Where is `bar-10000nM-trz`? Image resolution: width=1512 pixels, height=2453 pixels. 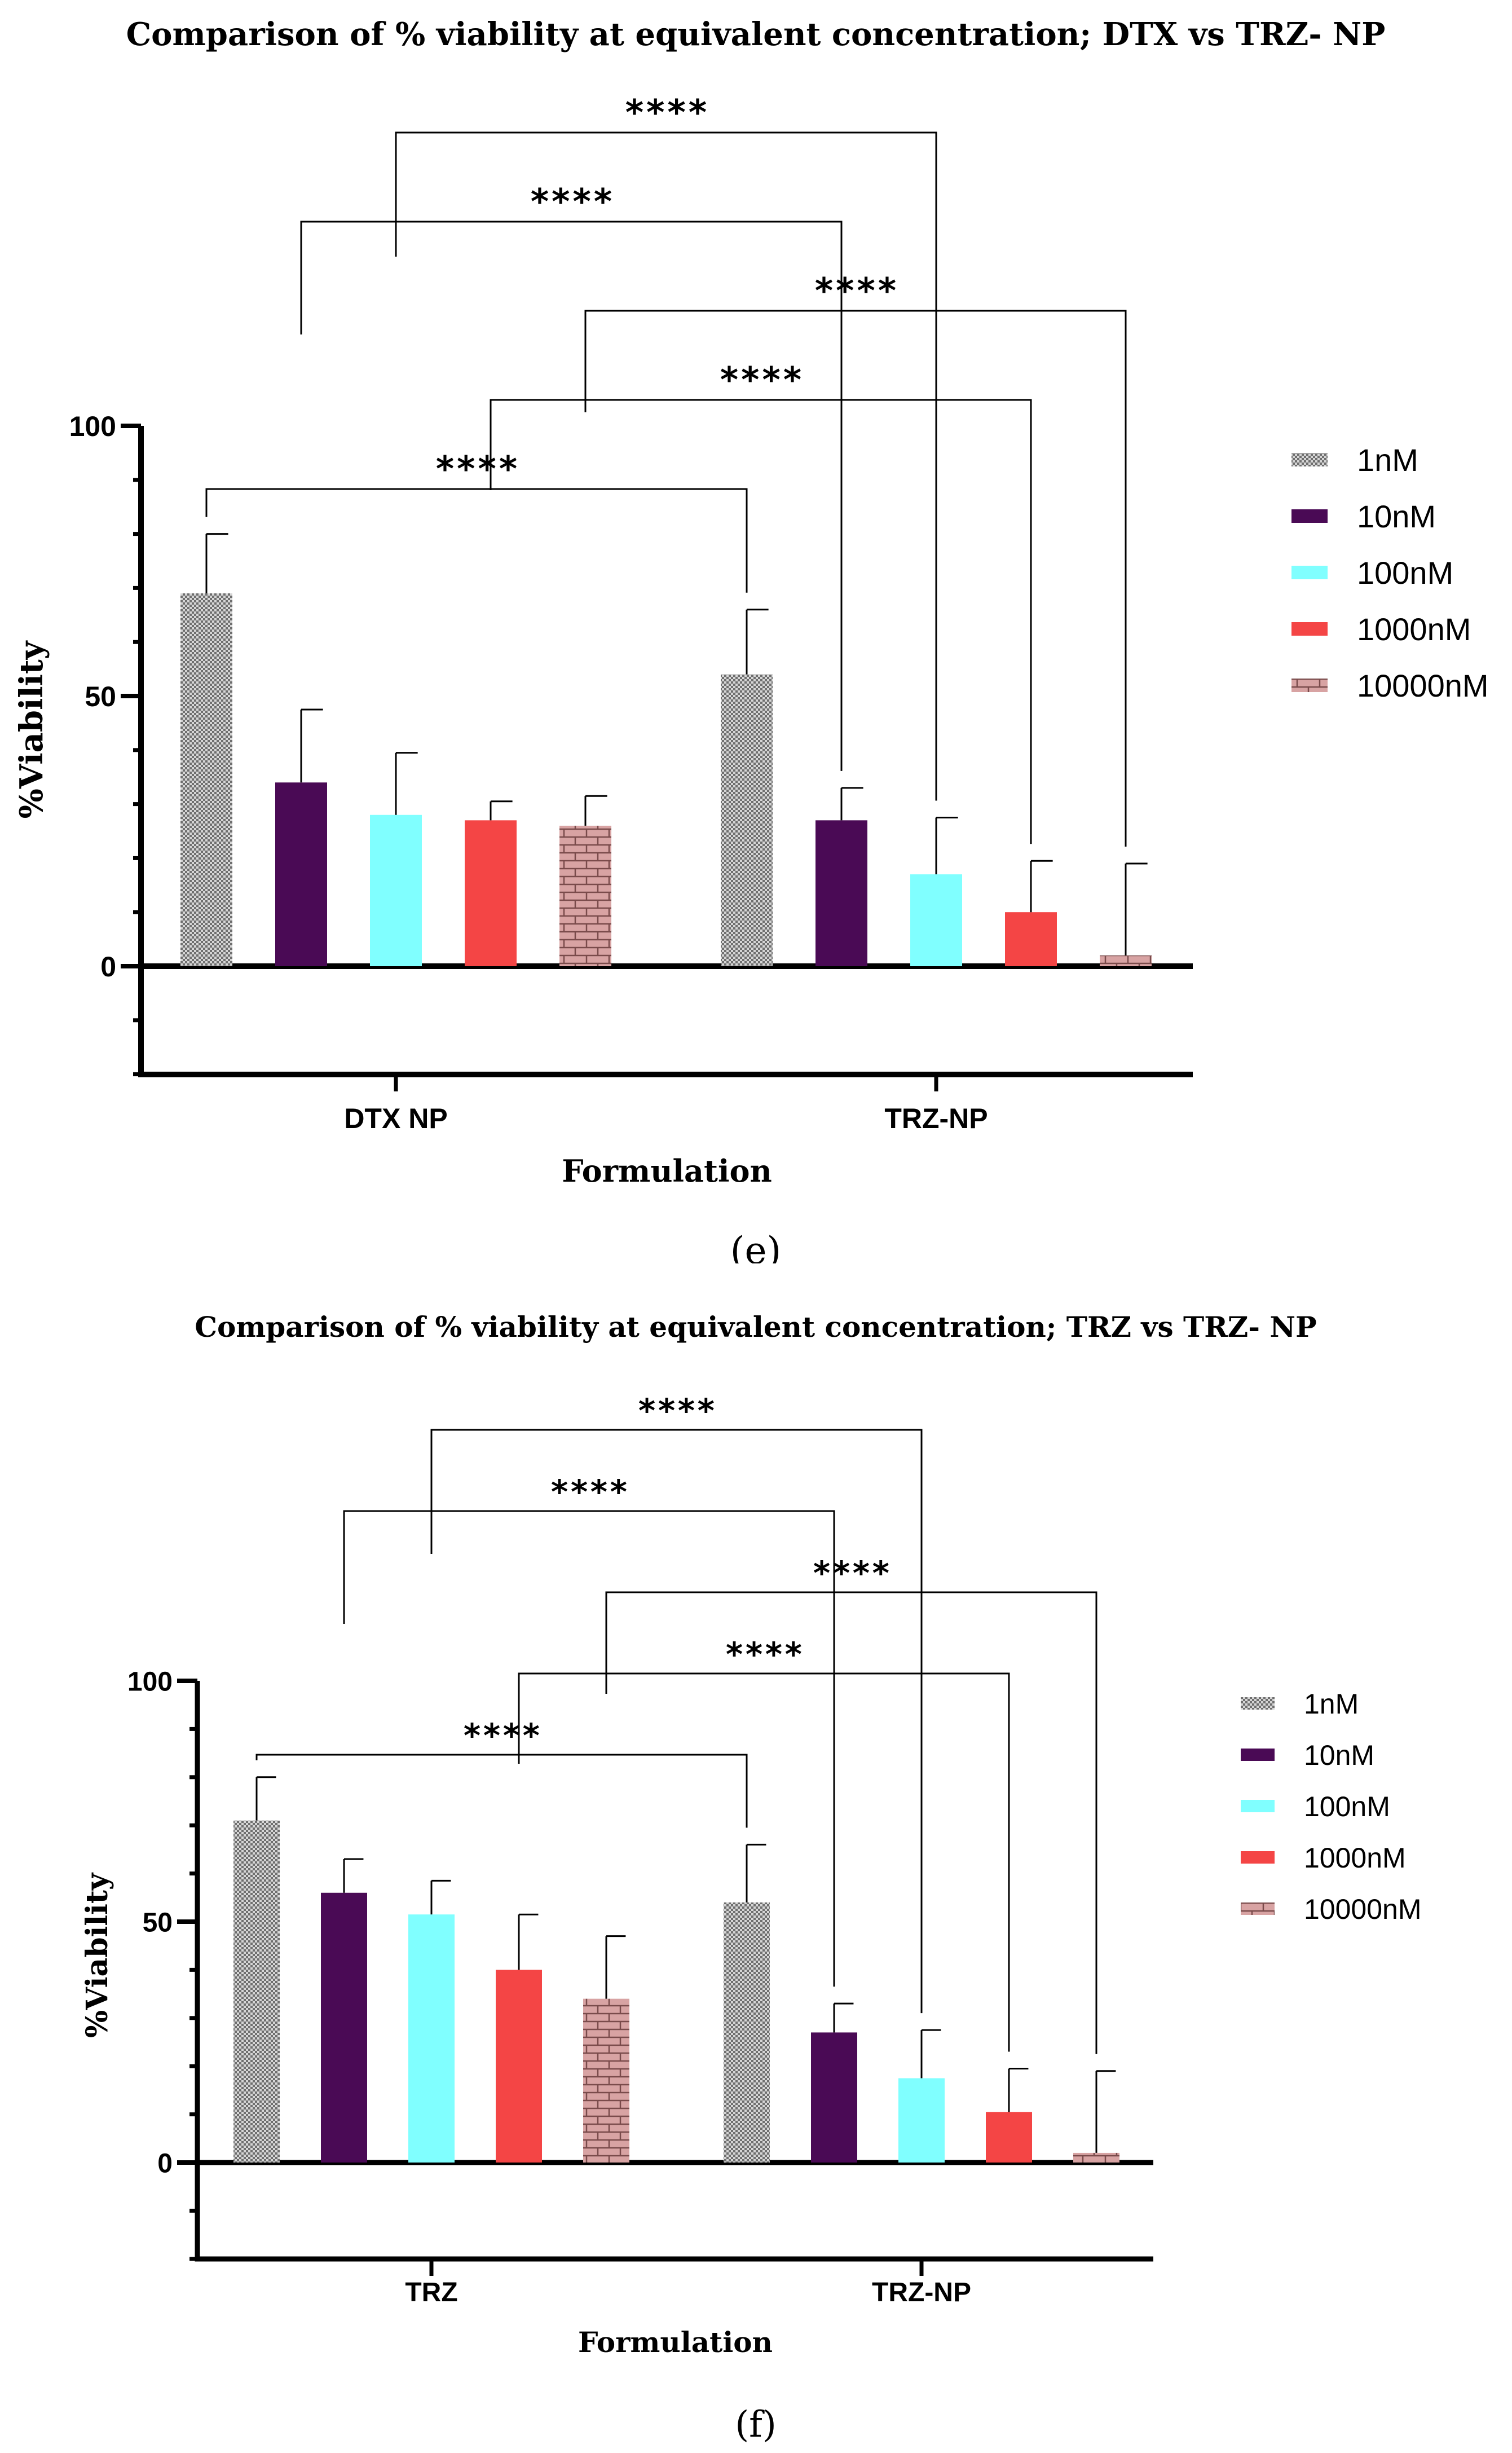 bar-10000nM-trz is located at coordinates (606, 2080).